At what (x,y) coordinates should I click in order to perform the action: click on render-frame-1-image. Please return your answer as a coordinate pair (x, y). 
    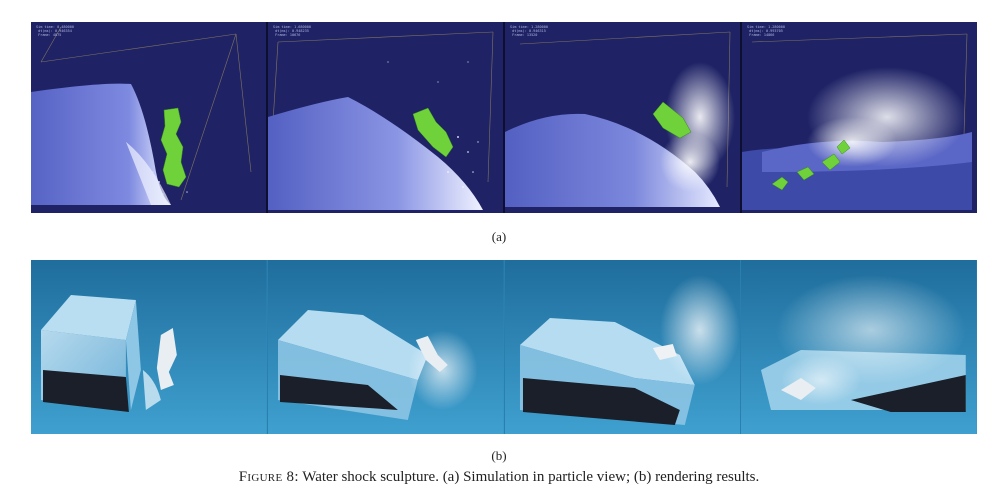
    Looking at the image, I should click on (149, 347).